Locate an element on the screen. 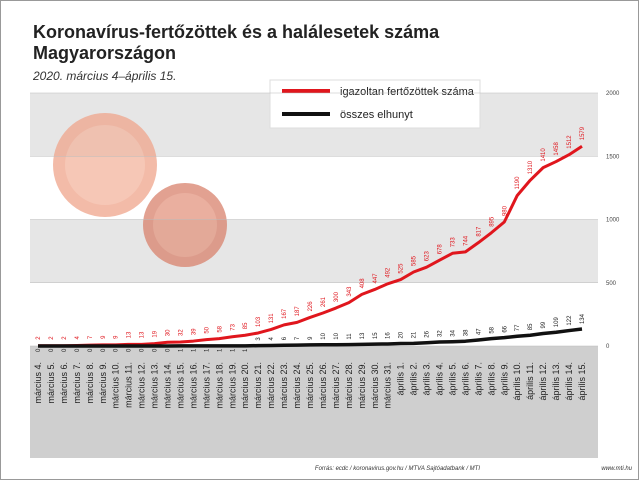 The height and width of the screenshot is (480, 639). value-label: 109 is located at coordinates (557, 322).